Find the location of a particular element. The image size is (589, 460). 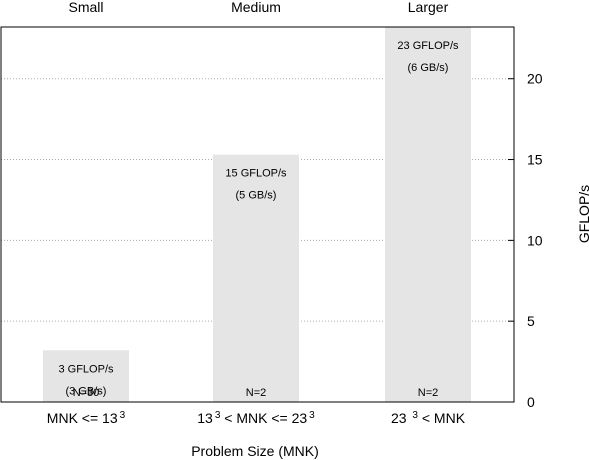

x-category-label: 13 3 < MNK <= 23 3 is located at coordinates (256, 418).